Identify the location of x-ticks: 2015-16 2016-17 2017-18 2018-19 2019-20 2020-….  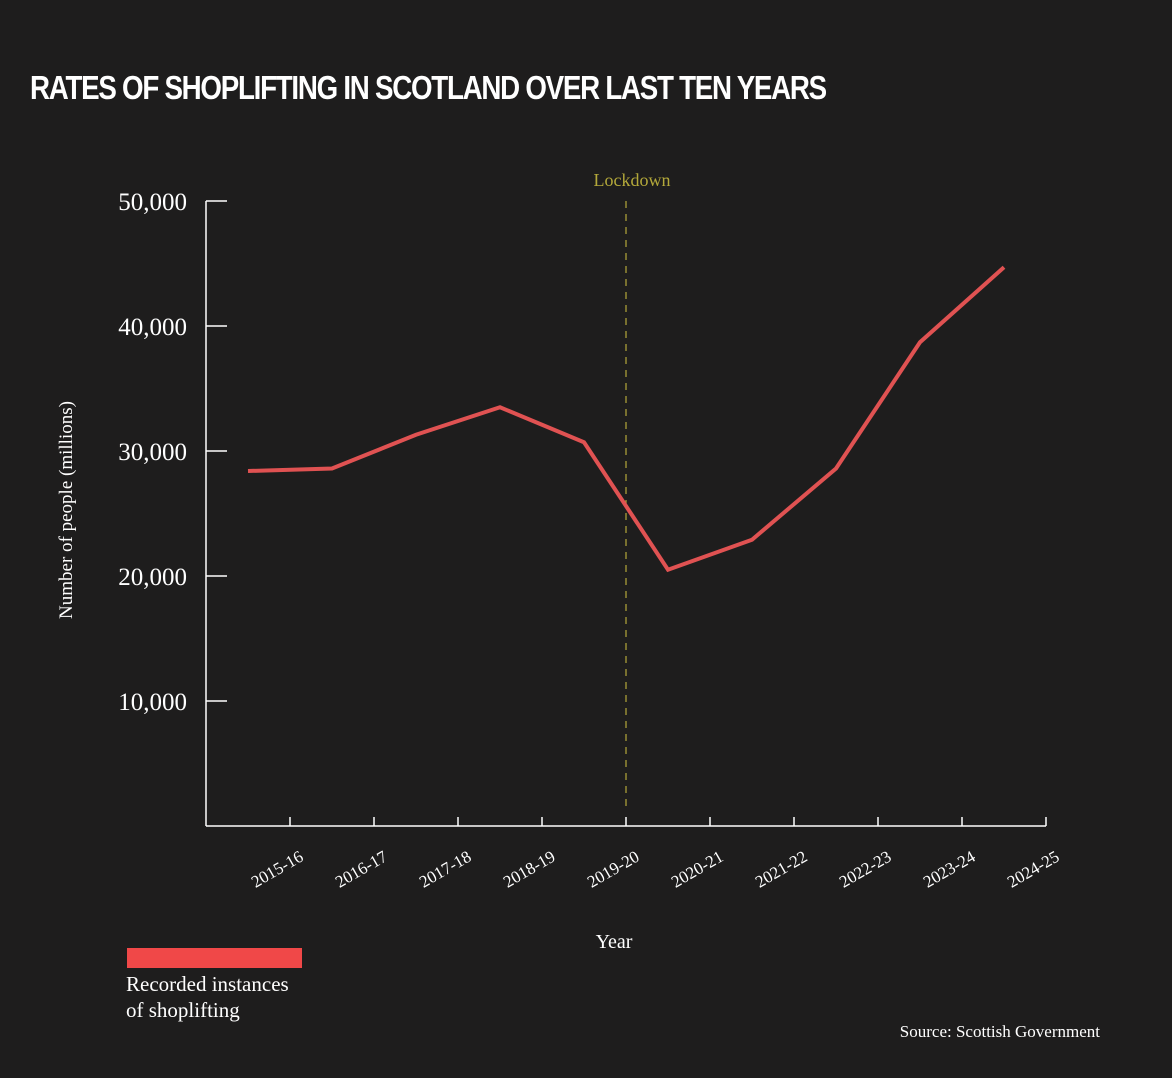
(655, 854).